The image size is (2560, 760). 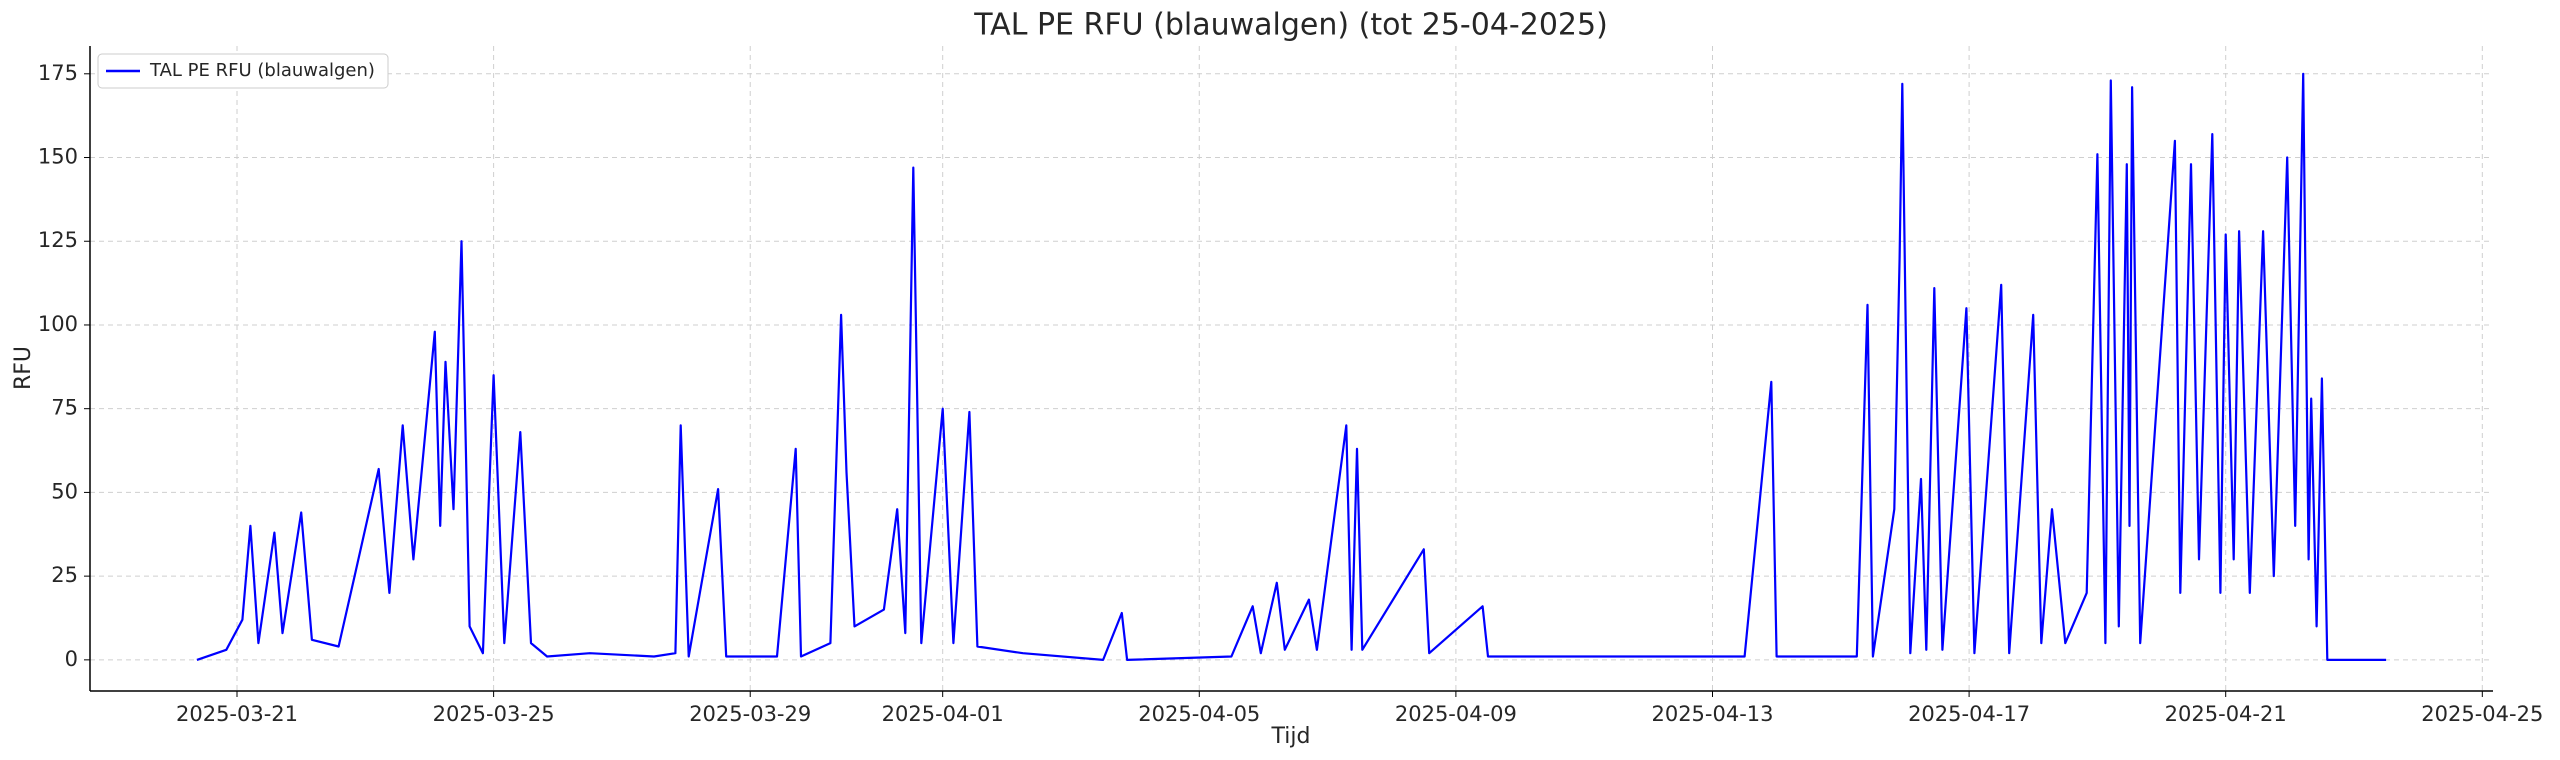 I want to click on y-tick-label: 150, so click(x=58, y=157).